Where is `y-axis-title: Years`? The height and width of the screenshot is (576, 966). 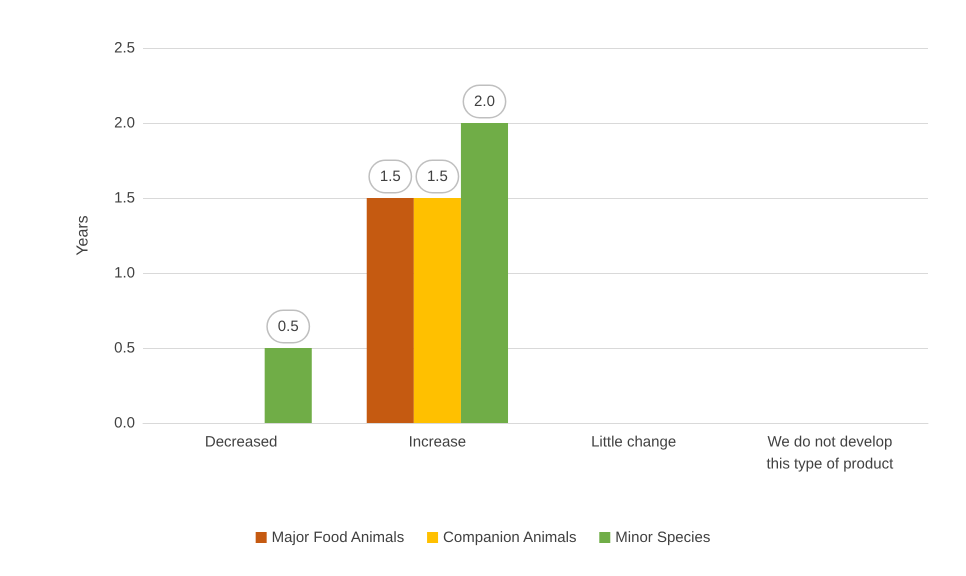
y-axis-title: Years is located at coordinates (83, 235).